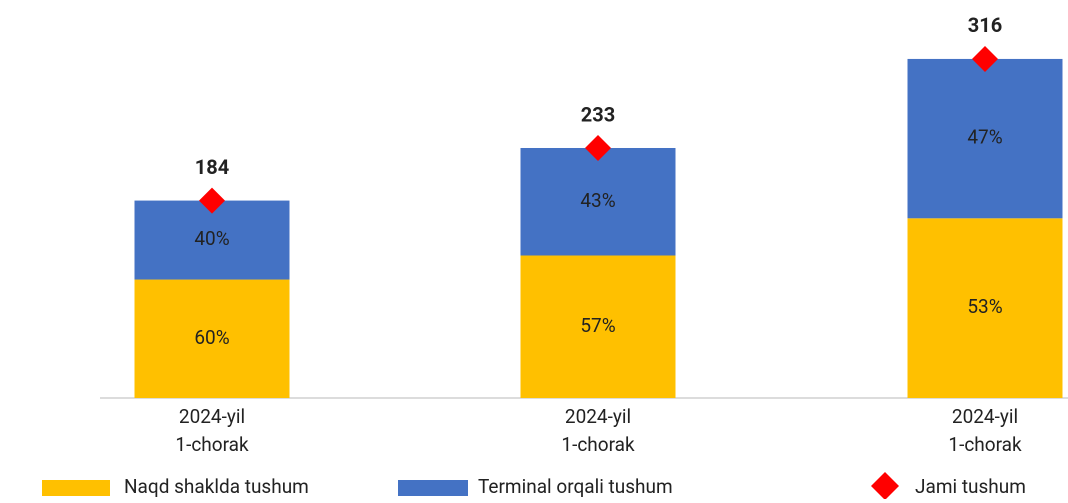 The width and height of the screenshot is (1068, 503). What do you see at coordinates (598, 114) in the screenshot?
I see `total-label: 233` at bounding box center [598, 114].